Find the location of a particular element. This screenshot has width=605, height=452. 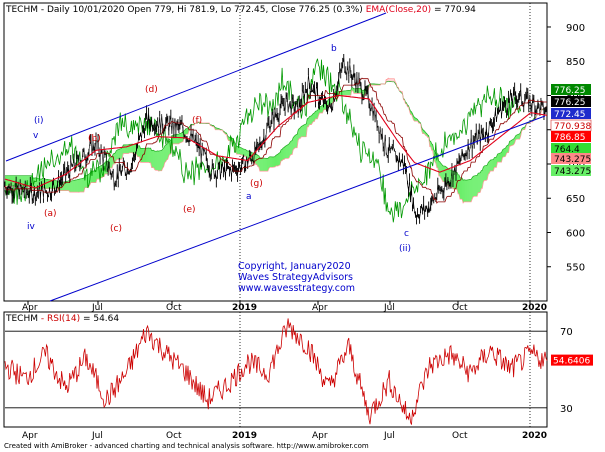

rsi-value-label: 54.6406 is located at coordinates (571, 362).